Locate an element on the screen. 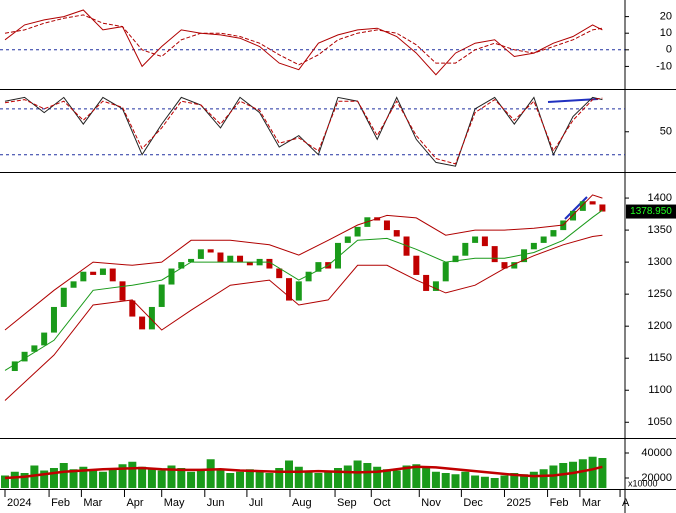  y-tick-label: 1350 is located at coordinates (660, 230).